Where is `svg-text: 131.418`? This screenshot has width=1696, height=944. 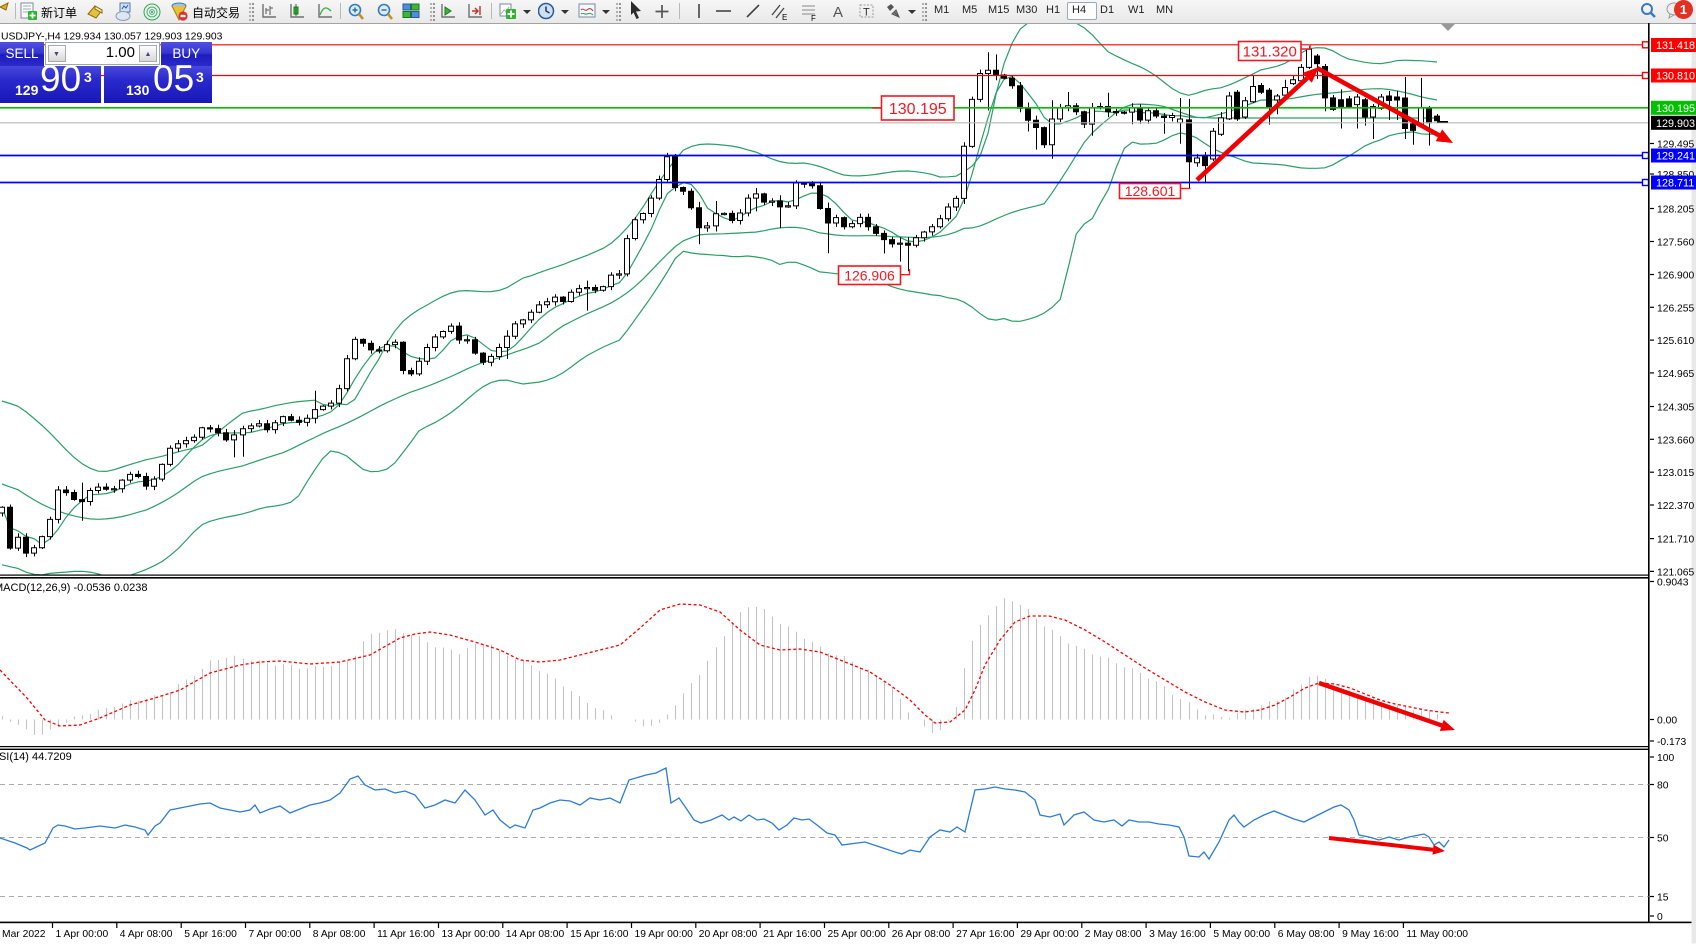
svg-text: 131.418 is located at coordinates (1675, 46).